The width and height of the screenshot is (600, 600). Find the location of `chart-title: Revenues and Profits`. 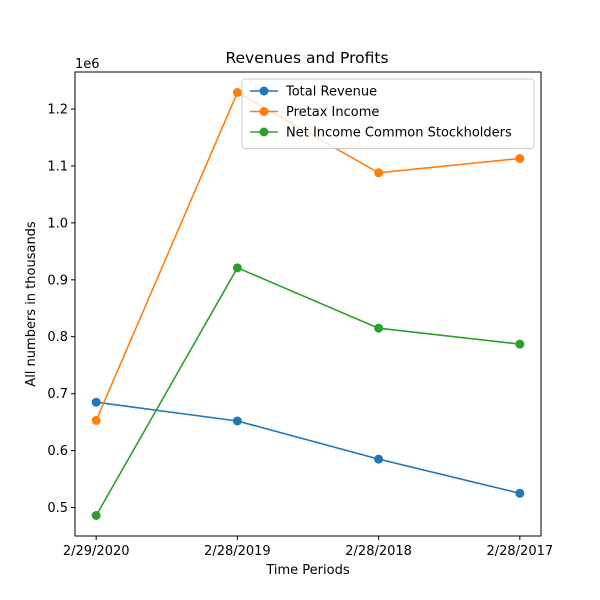

chart-title: Revenues and Profits is located at coordinates (306, 58).